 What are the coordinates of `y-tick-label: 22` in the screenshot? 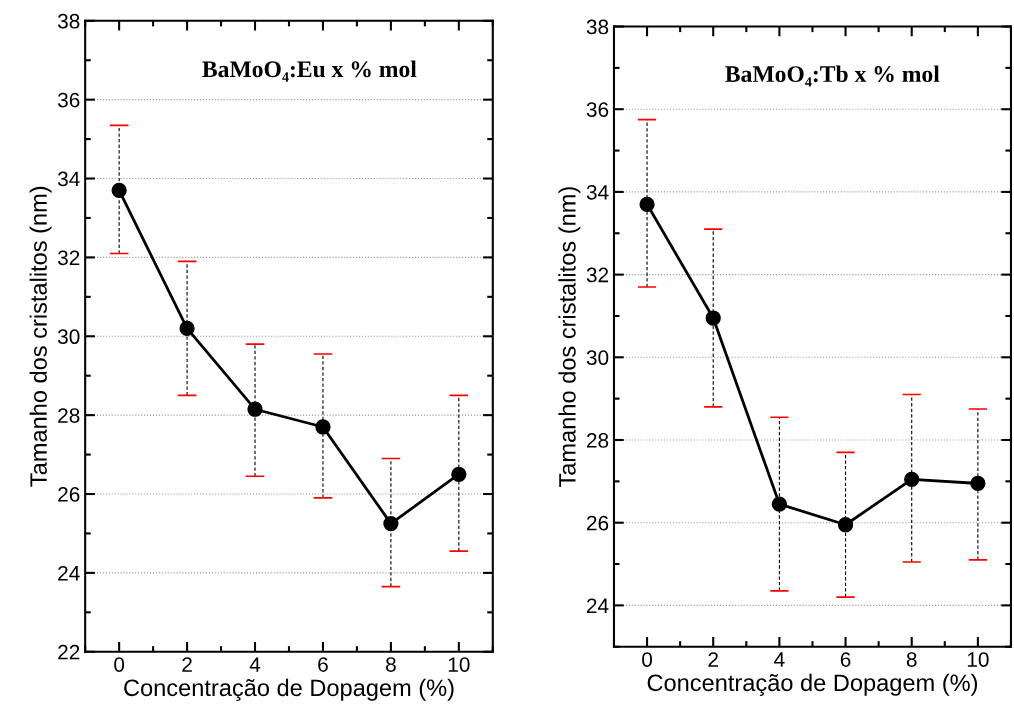 It's located at (69, 652).